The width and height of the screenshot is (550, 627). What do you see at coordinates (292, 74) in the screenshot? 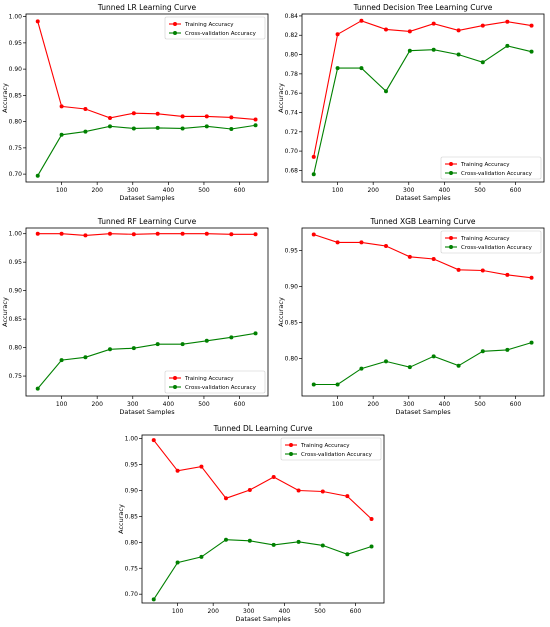
I see `y-tick-label: 0.78` at bounding box center [292, 74].